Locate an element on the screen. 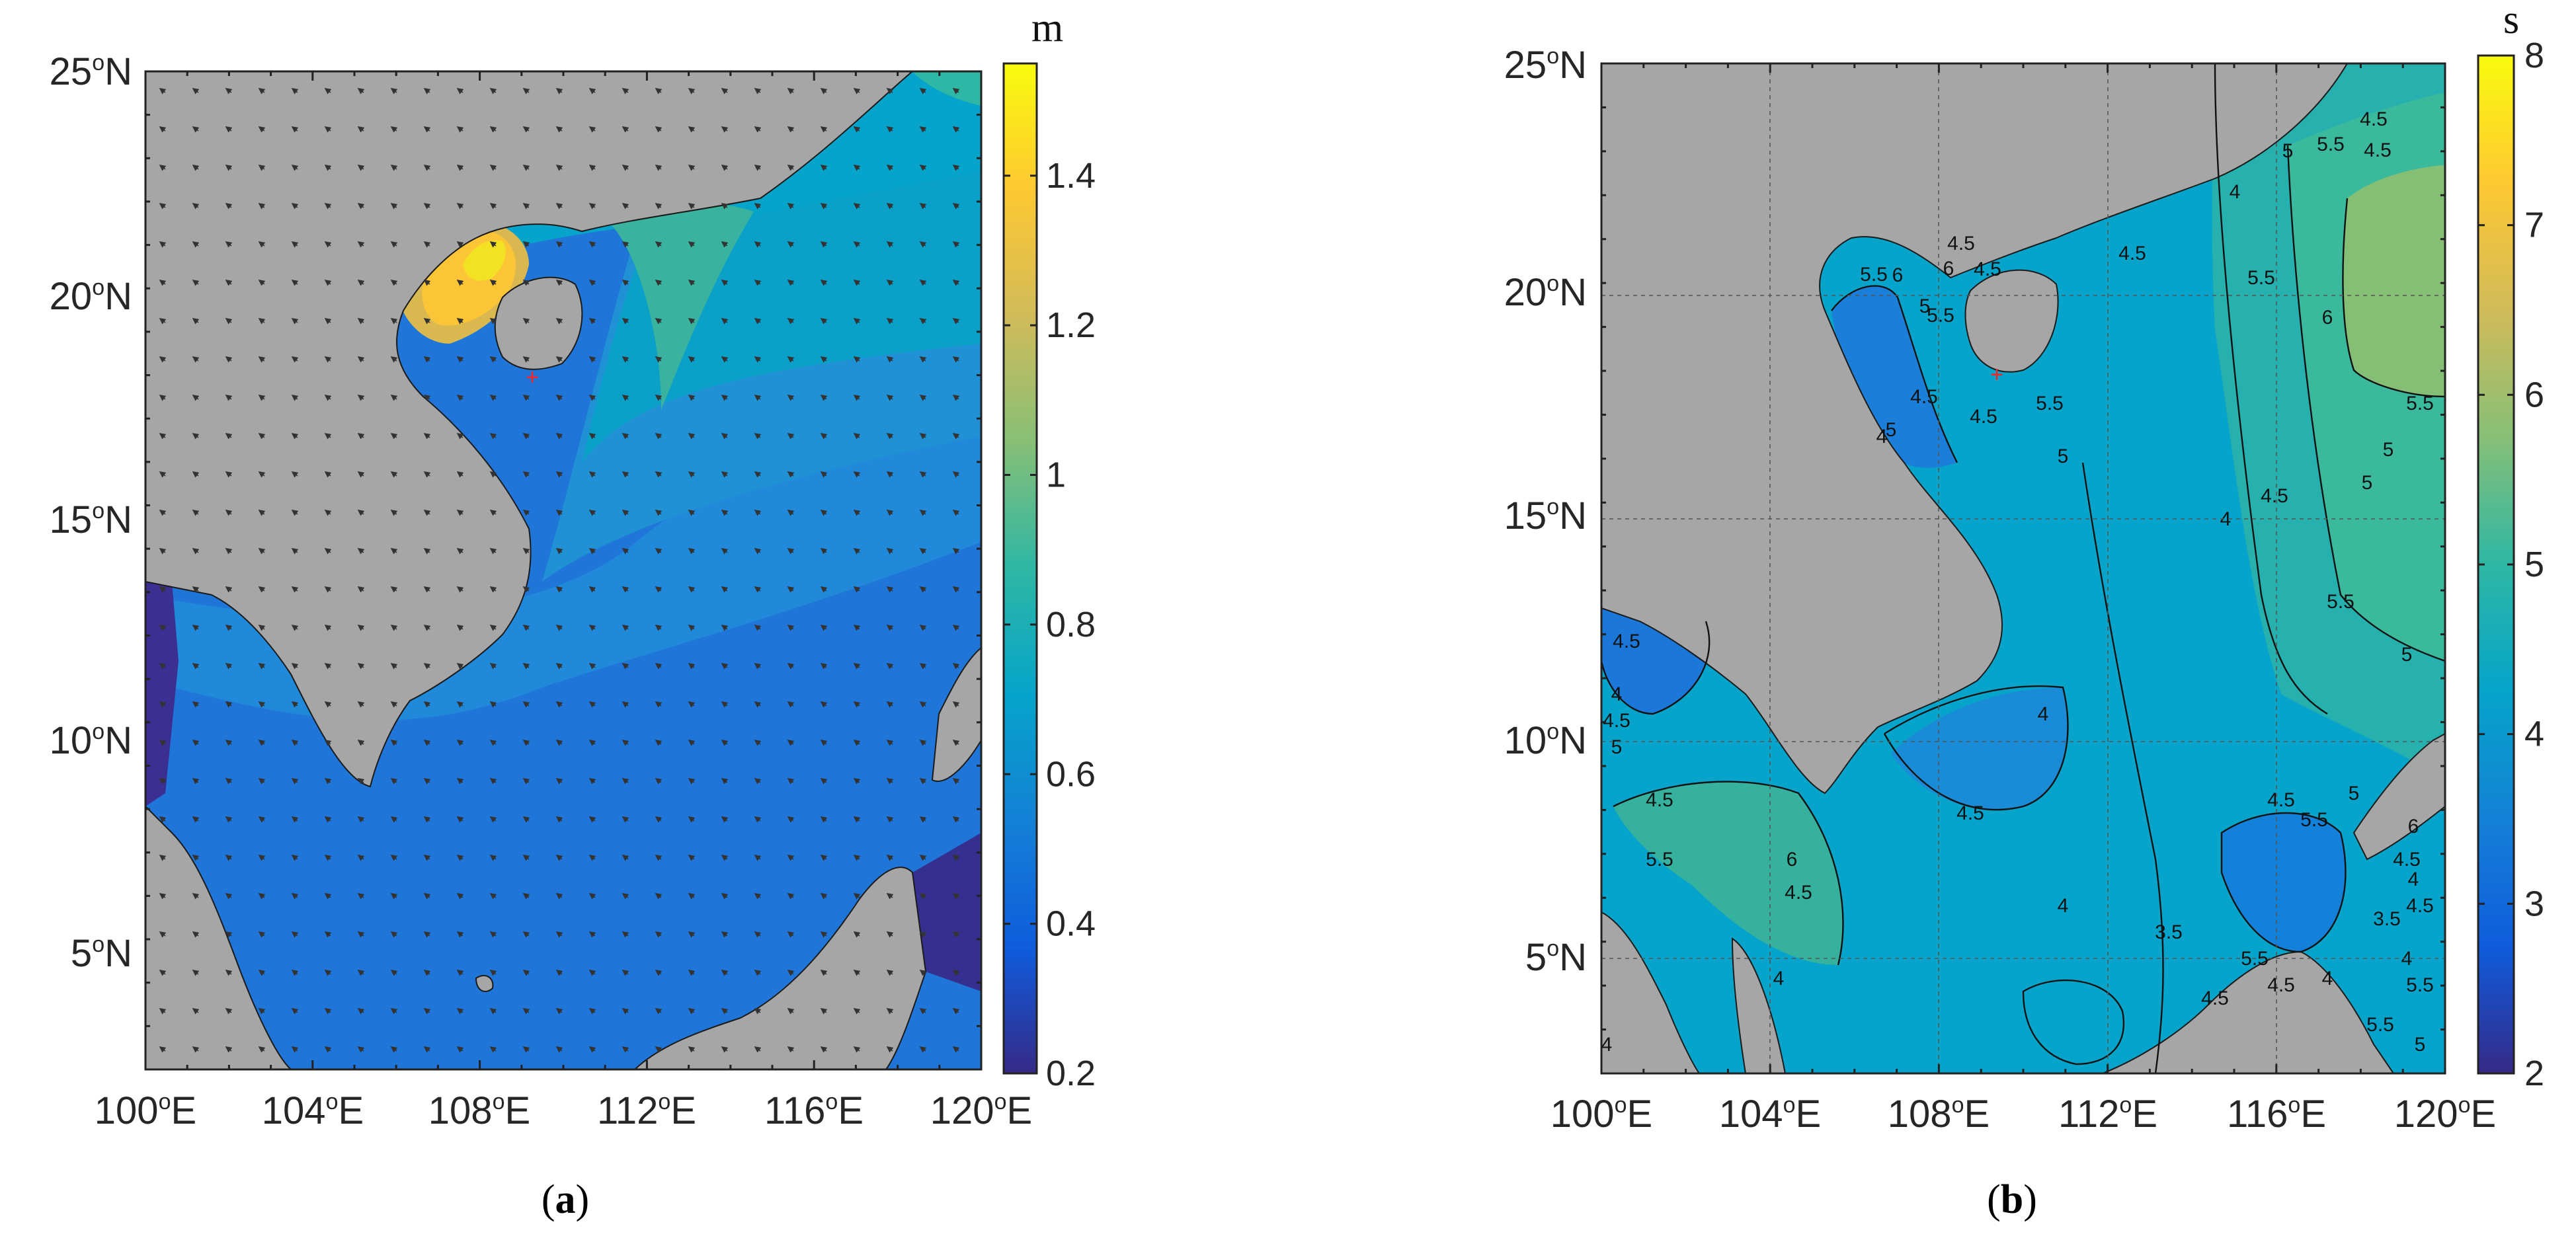  colorbar-tick-label: 1.4 is located at coordinates (1071, 176).